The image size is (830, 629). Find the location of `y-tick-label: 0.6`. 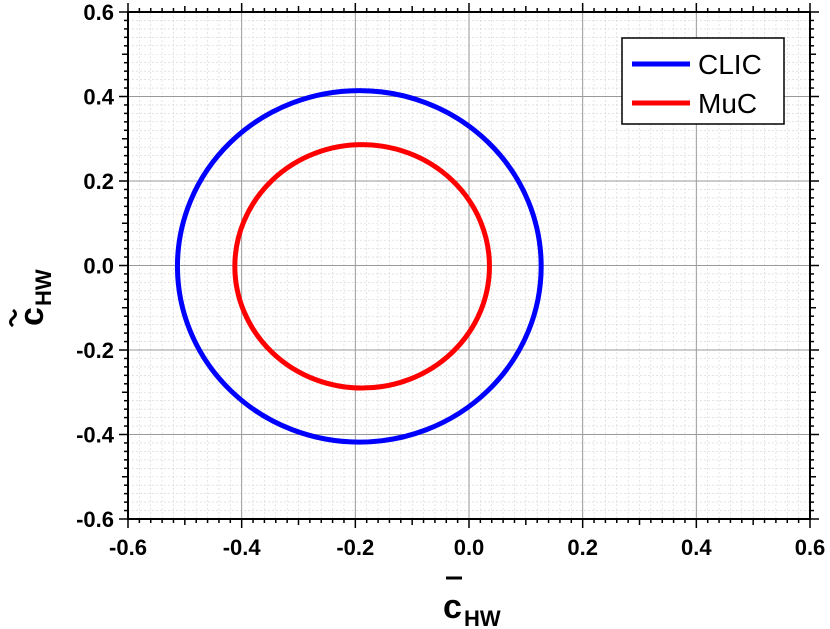

y-tick-label: 0.6 is located at coordinates (98, 12).